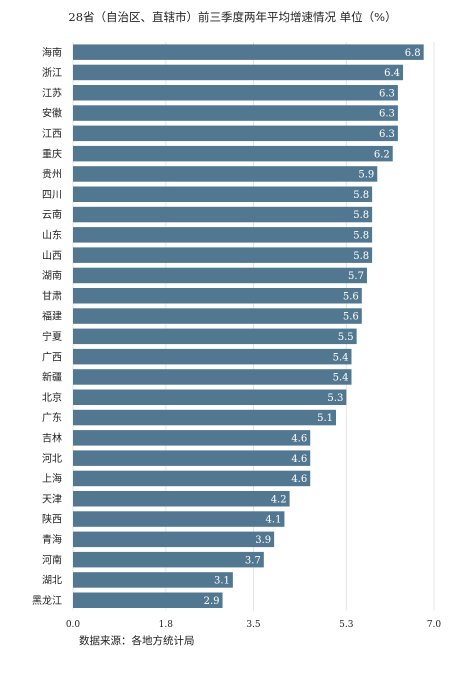  I want to click on category-label: 江西, so click(52, 134).